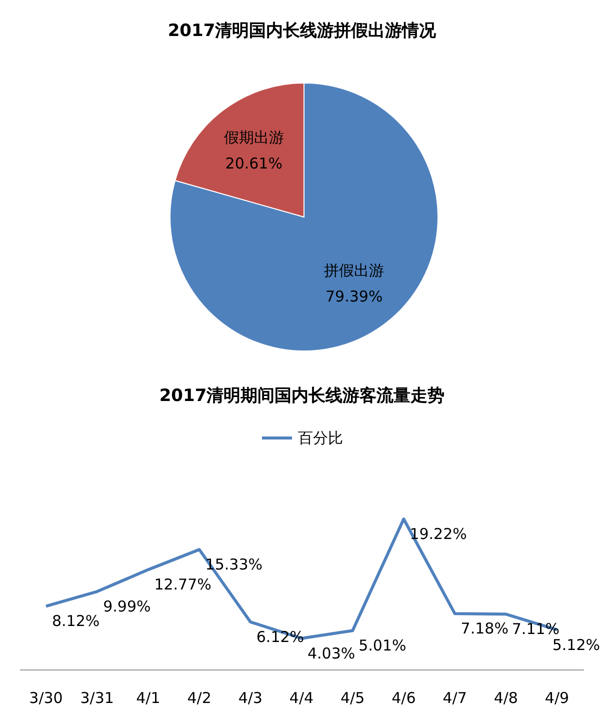 The image size is (604, 726). I want to click on data-label: 8.12%, so click(76, 621).